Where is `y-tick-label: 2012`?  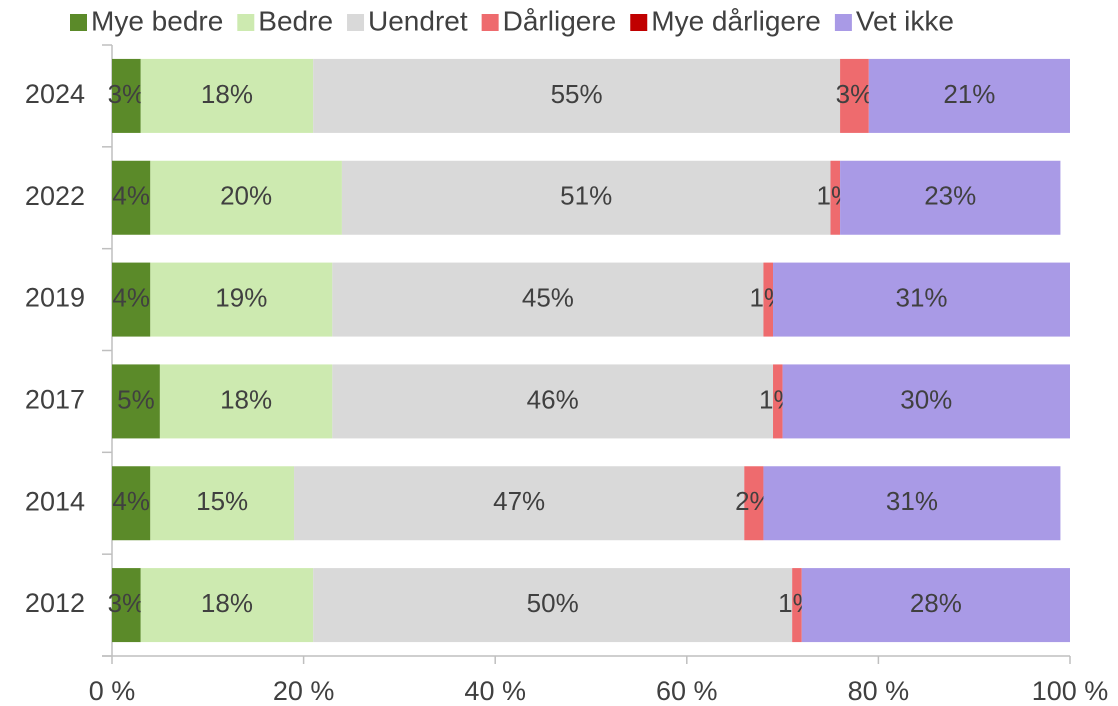
y-tick-label: 2012 is located at coordinates (55, 603).